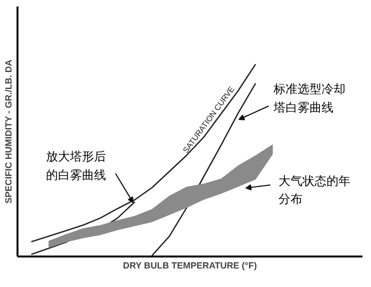  Describe the element at coordinates (309, 98) in the screenshot. I see `annotation: 标准选型冷却塔白雾曲线` at that location.